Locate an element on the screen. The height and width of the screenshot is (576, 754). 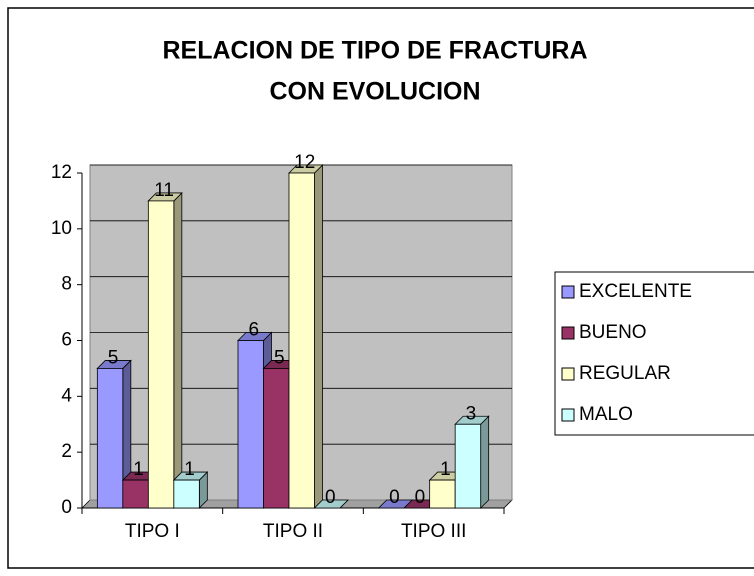
legend-label: REGULAR is located at coordinates (625, 373).